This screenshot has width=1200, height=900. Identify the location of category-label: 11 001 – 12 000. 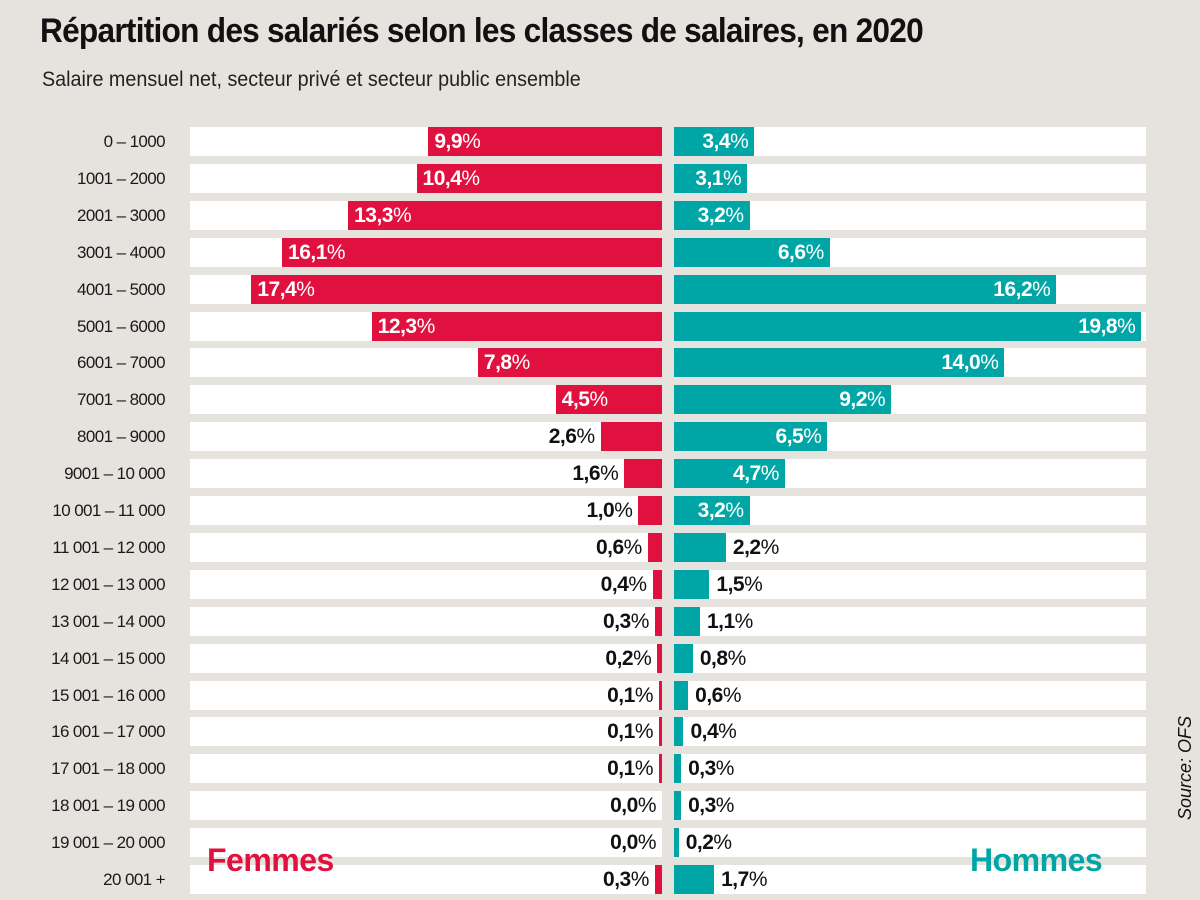
(108, 547).